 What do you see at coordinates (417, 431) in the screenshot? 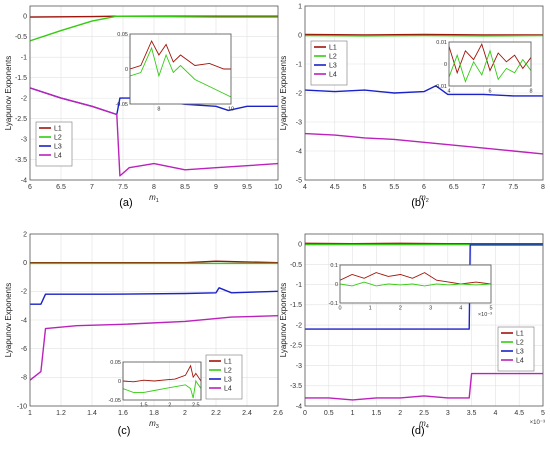
I see `panel-label: (d)` at bounding box center [417, 431].